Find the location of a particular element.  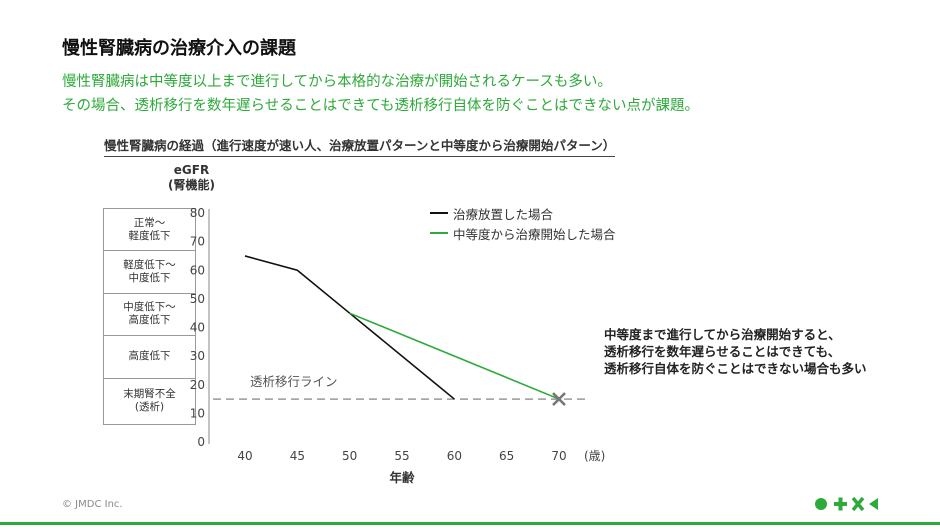

x-axis-label: 年齢 is located at coordinates (402, 477).